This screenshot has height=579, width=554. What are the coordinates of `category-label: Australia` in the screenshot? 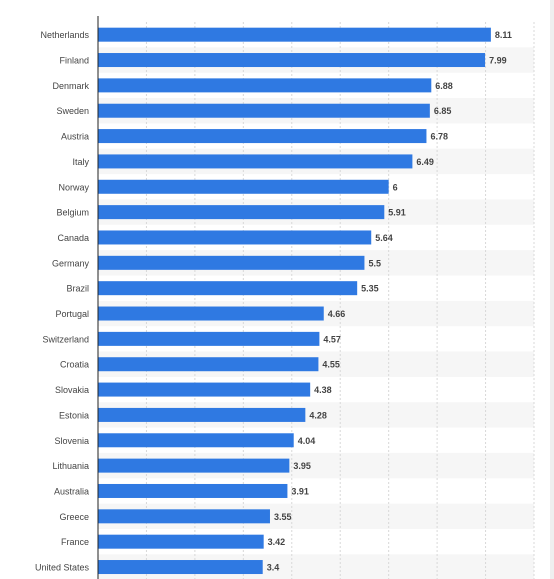 It's located at (71, 491).